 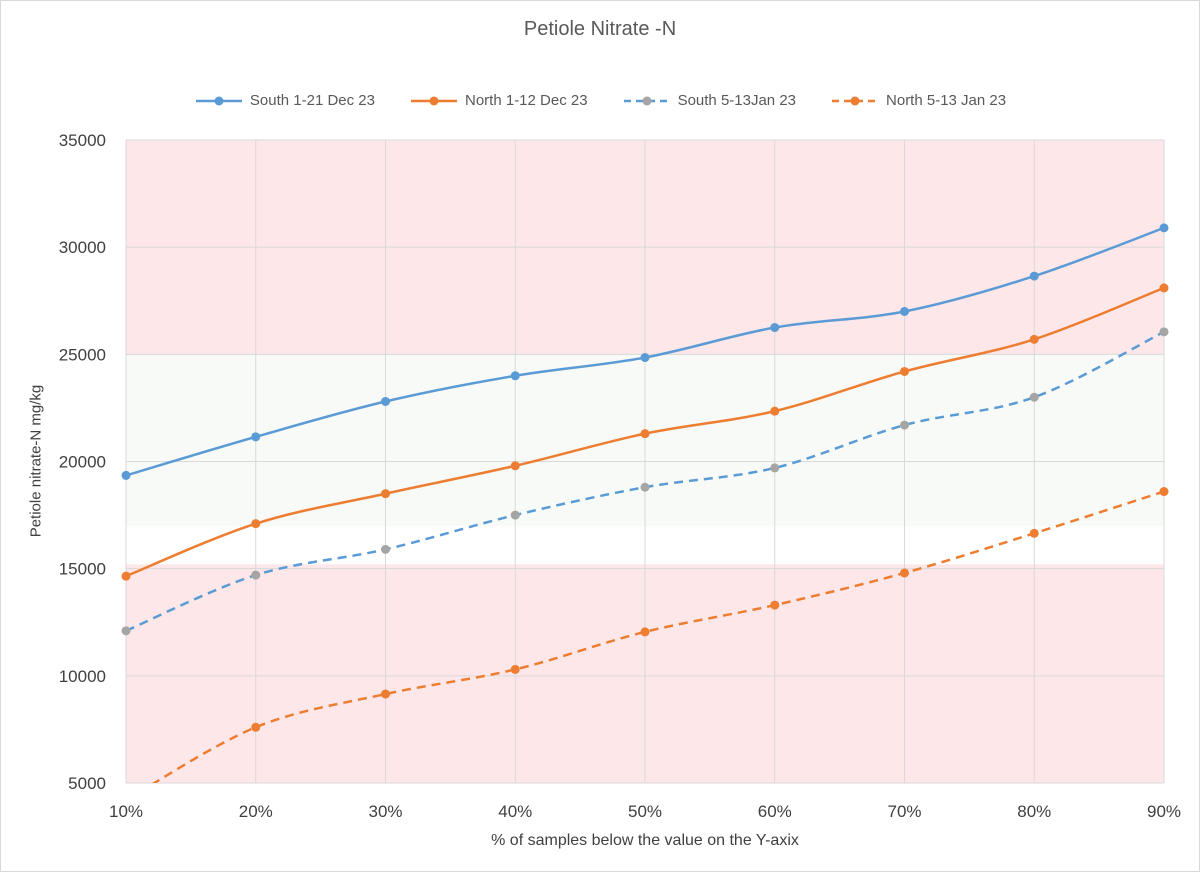 I want to click on y-axis-label: Petiole nitrate-N mg/kg, so click(x=36, y=461).